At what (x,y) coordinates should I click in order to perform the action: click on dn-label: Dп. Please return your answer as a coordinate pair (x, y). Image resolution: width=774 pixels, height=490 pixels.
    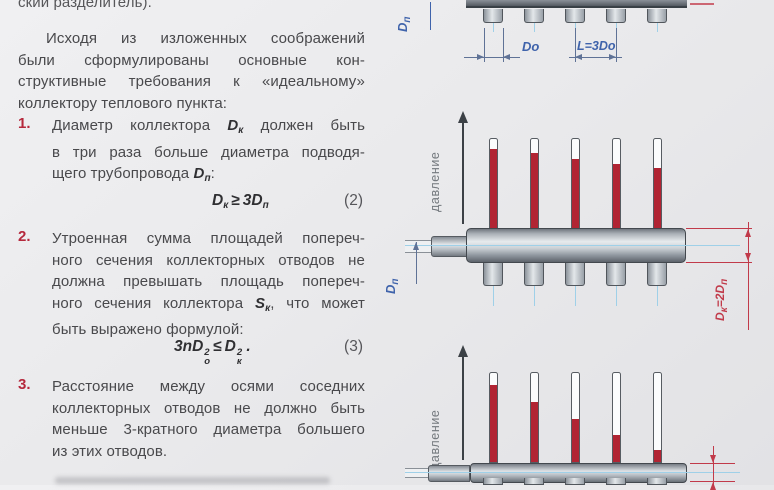
    Looking at the image, I should click on (392, 286).